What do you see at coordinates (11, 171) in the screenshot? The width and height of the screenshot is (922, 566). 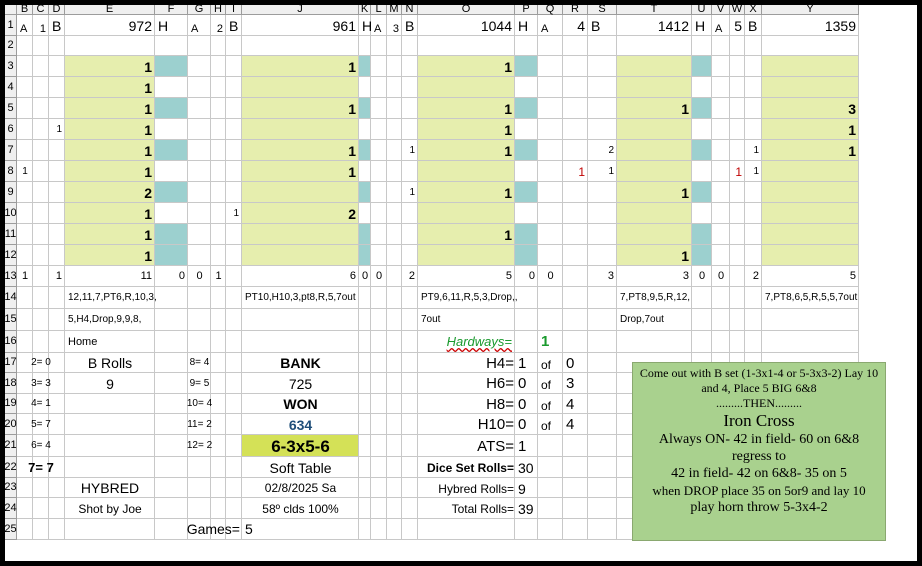 I see `row-header-8: 8` at bounding box center [11, 171].